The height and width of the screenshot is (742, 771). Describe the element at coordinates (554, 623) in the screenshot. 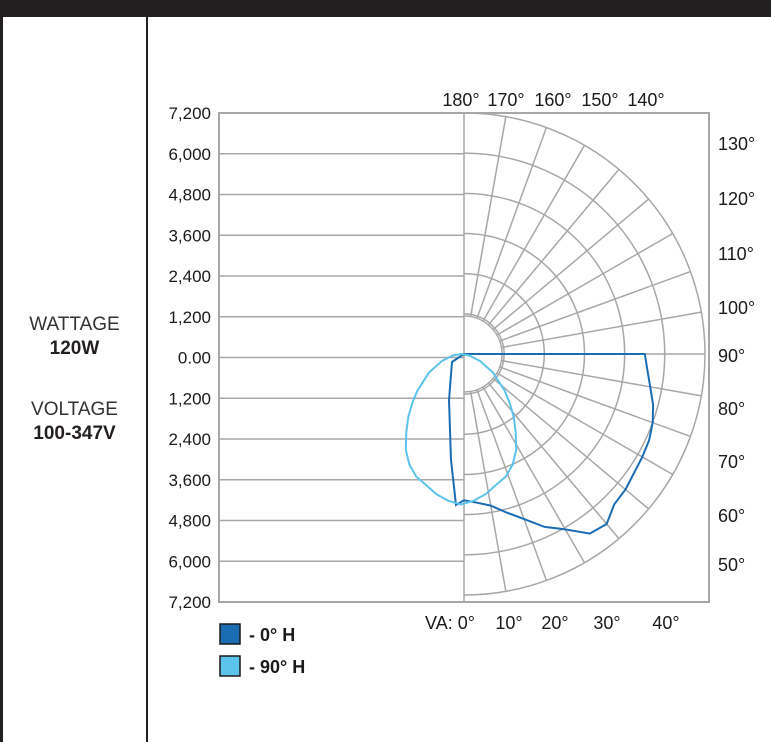

I see `angle-label-bottom: 20°` at that location.